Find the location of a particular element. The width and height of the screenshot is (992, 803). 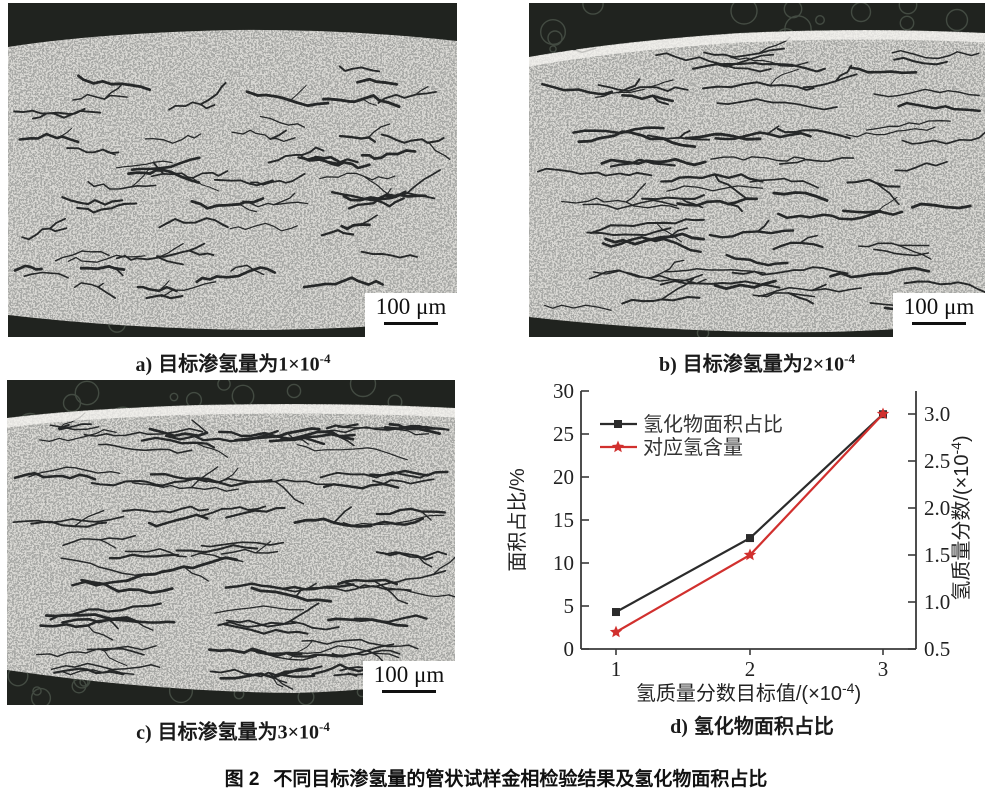

caption-b-label: b) is located at coordinates (667, 364).